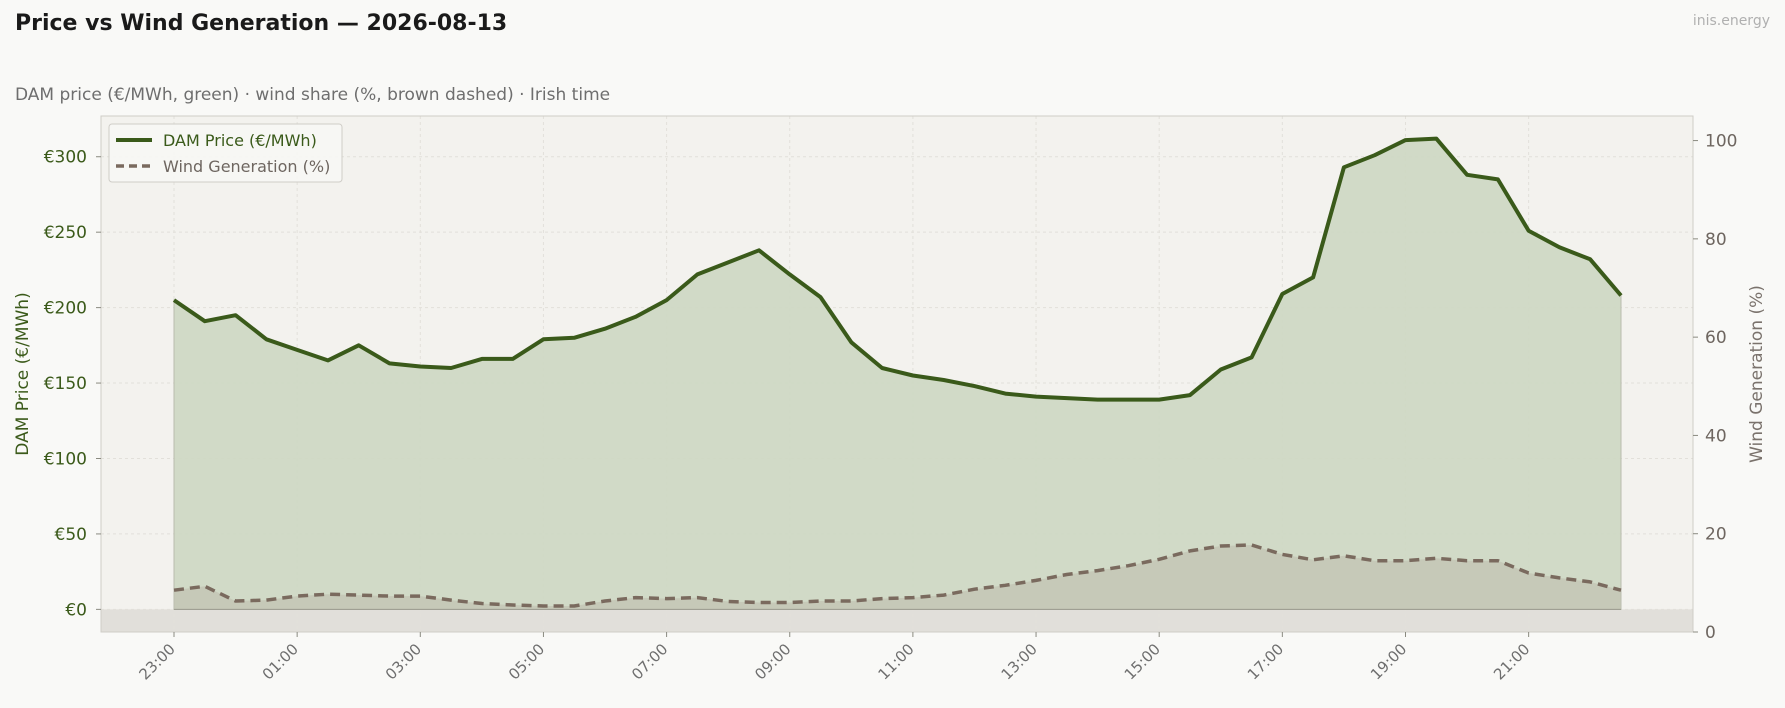  What do you see at coordinates (1715, 387) in the screenshot?
I see `right-axis-ticks: 0 20 40 60 80 100` at bounding box center [1715, 387].